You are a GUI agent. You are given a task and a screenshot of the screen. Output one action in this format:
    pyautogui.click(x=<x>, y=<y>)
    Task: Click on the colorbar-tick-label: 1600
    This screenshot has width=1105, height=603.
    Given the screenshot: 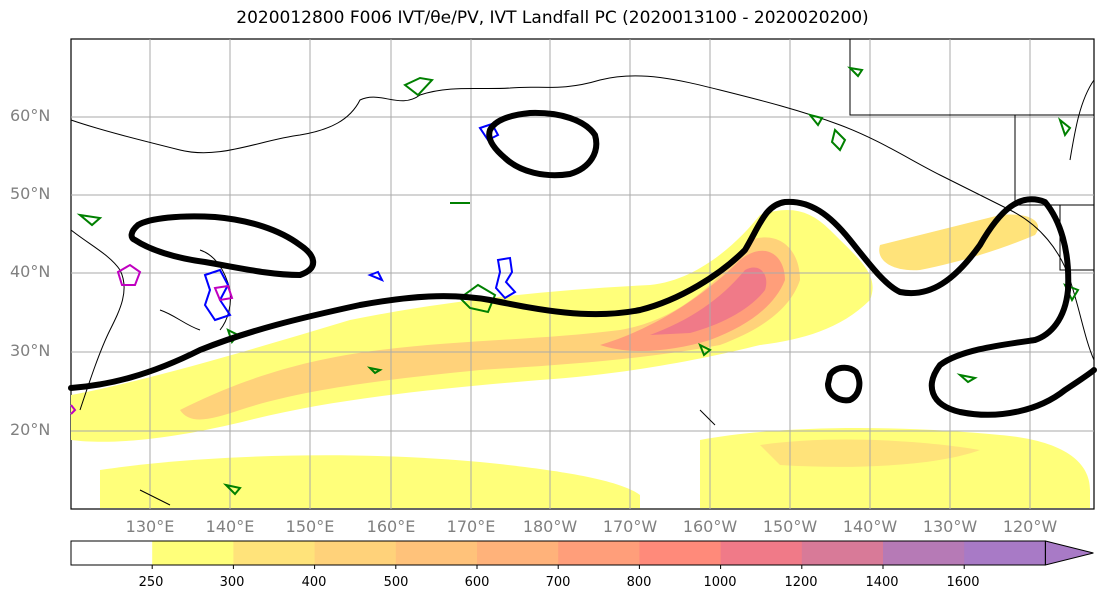 What is the action you would take?
    pyautogui.click(x=963, y=582)
    